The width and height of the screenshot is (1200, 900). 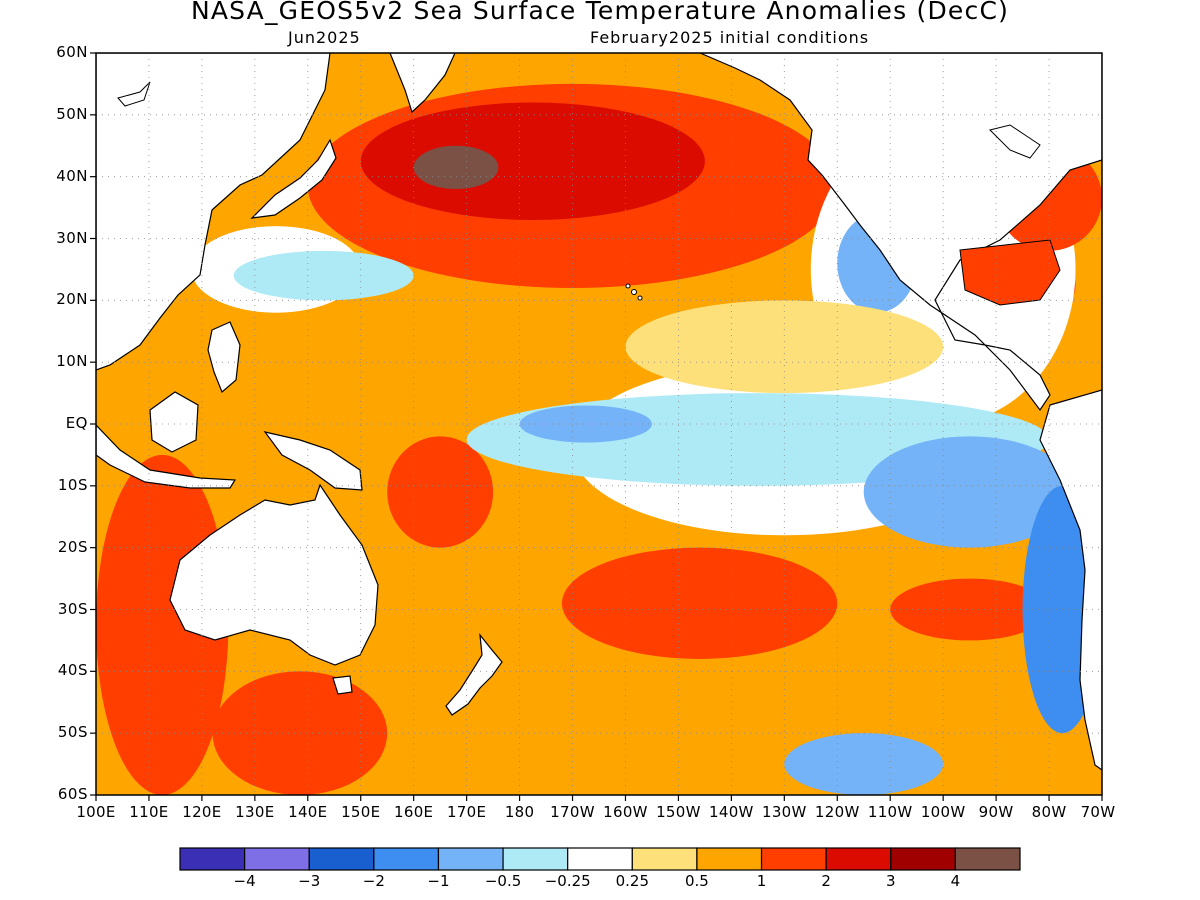 What do you see at coordinates (1098, 812) in the screenshot?
I see `lon-label: 70W` at bounding box center [1098, 812].